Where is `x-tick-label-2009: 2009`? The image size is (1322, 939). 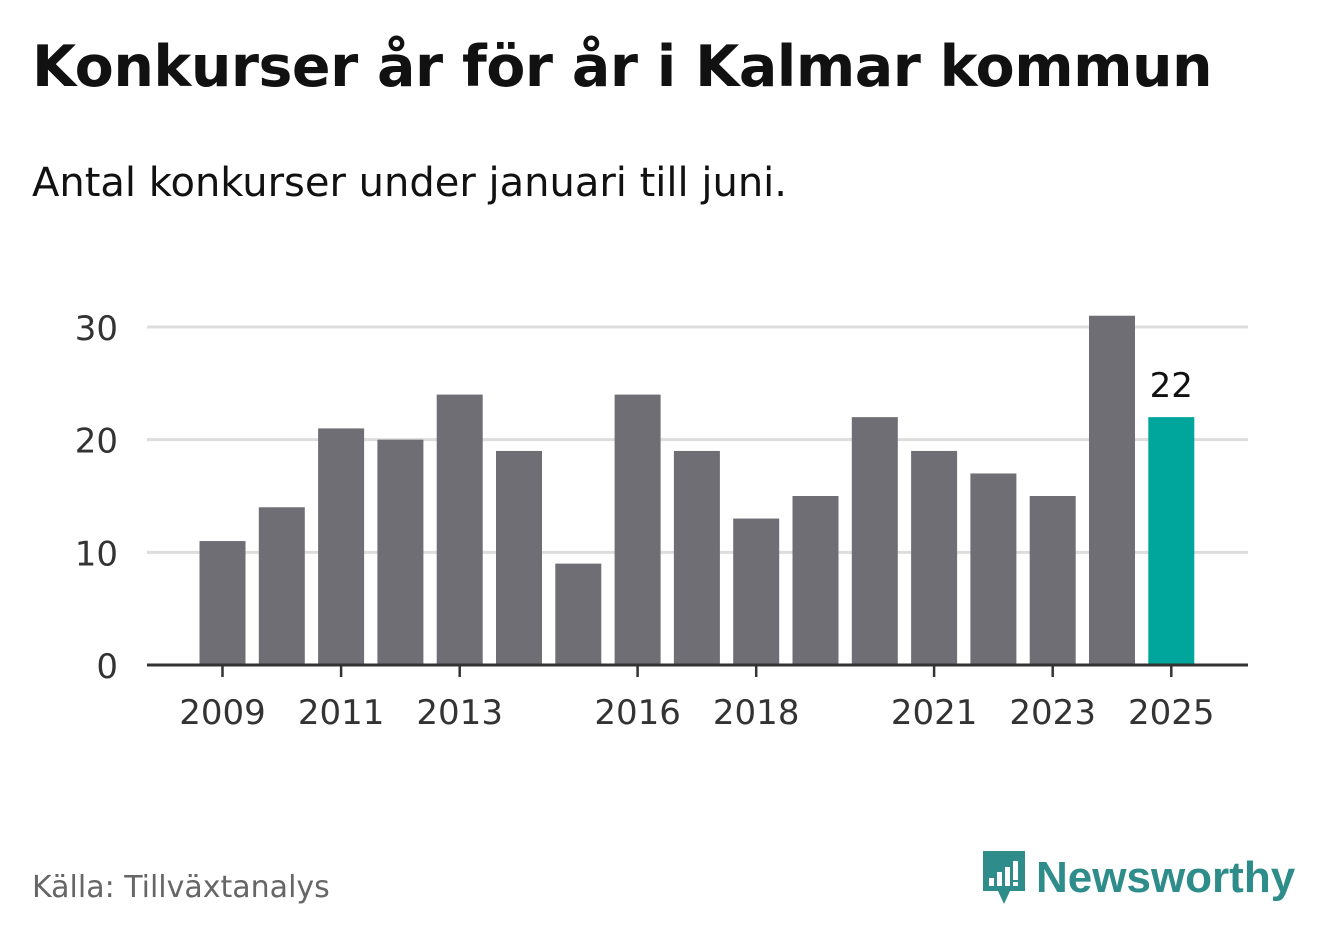
x-tick-label-2009: 2009 is located at coordinates (222, 713).